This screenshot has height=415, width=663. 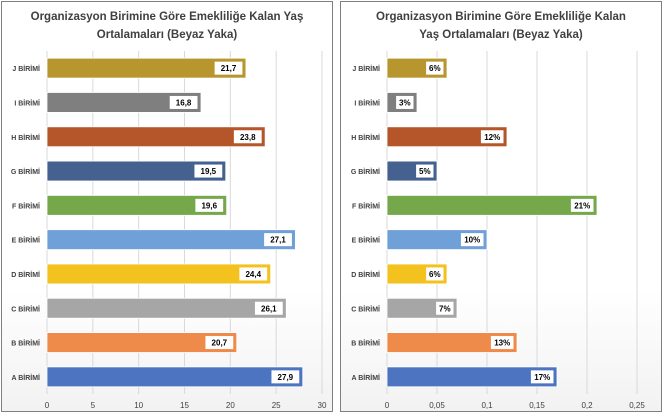 I want to click on x-tick-label: 30, so click(x=322, y=405).